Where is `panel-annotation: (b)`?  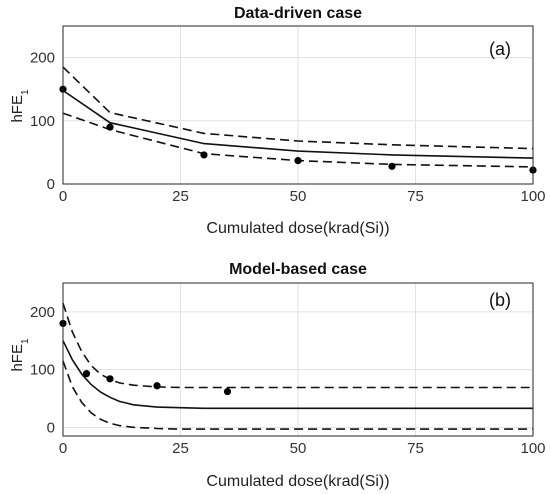 panel-annotation: (b) is located at coordinates (500, 300).